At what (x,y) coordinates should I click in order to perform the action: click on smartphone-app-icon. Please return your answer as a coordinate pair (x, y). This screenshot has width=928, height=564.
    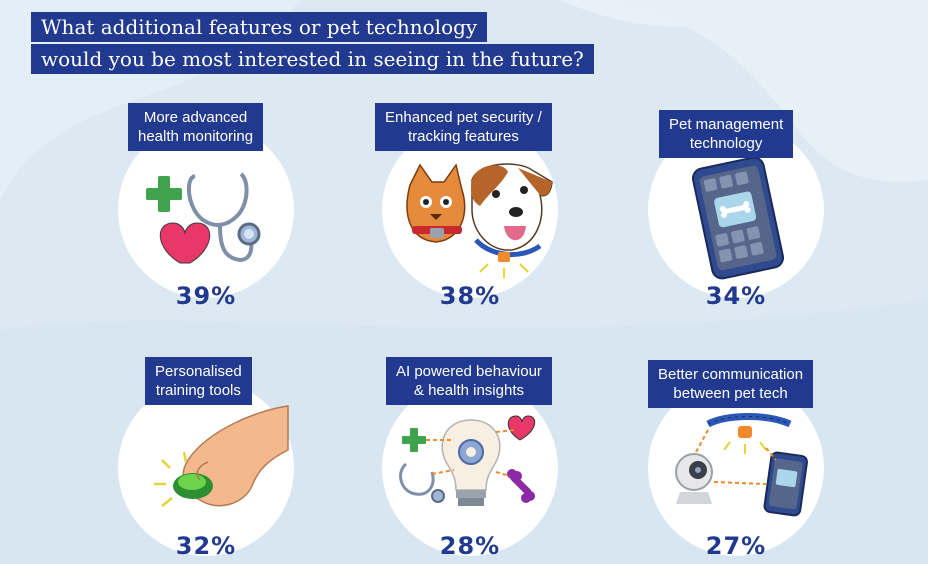
    Looking at the image, I should click on (738, 218).